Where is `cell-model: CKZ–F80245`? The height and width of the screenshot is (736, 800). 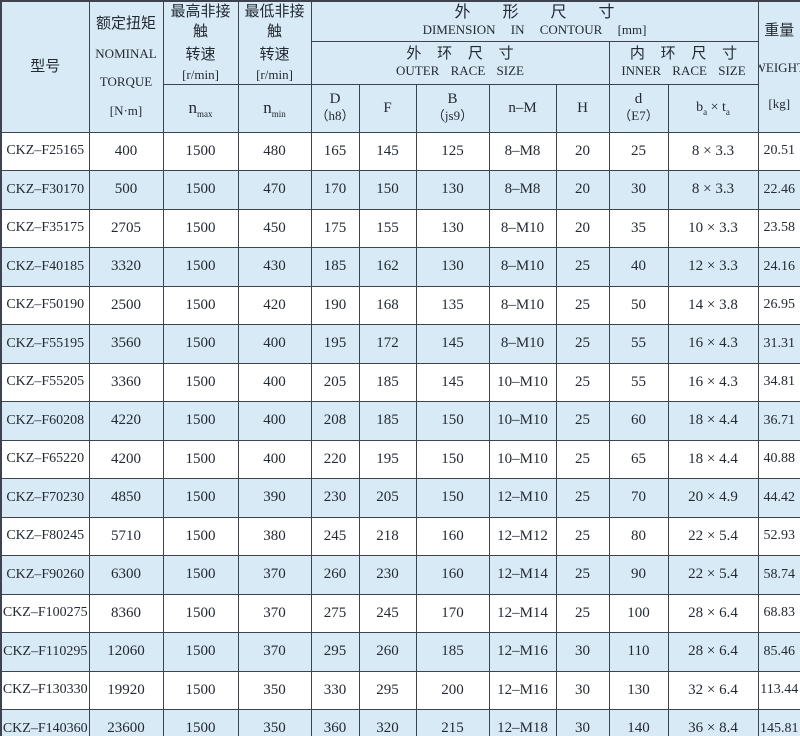 cell-model: CKZ–F80245 is located at coordinates (45, 536).